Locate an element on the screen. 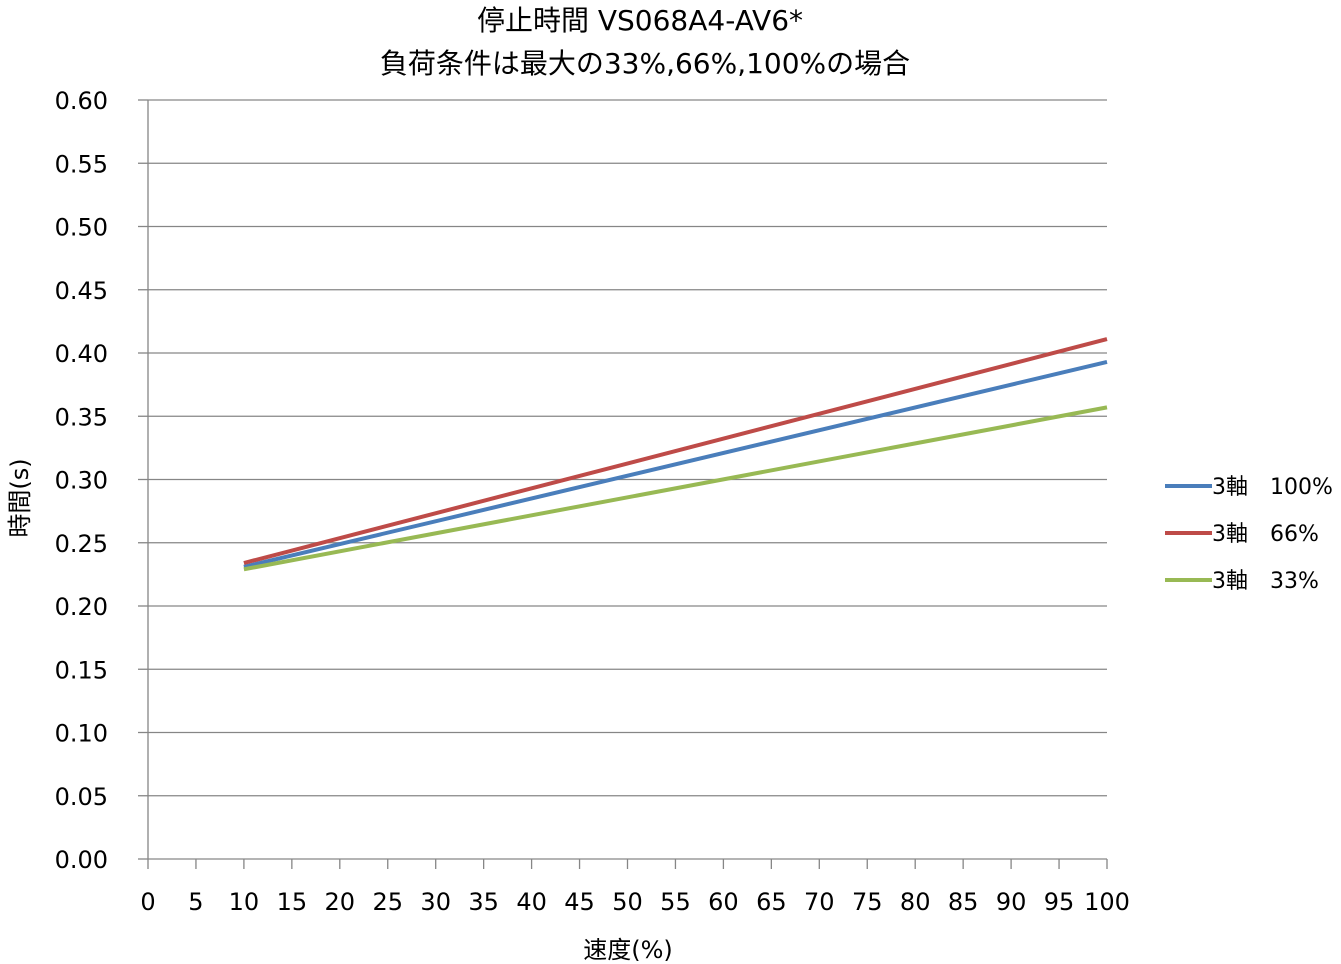 This screenshot has width=1341, height=964. x-tick-label: 80 is located at coordinates (915, 902).